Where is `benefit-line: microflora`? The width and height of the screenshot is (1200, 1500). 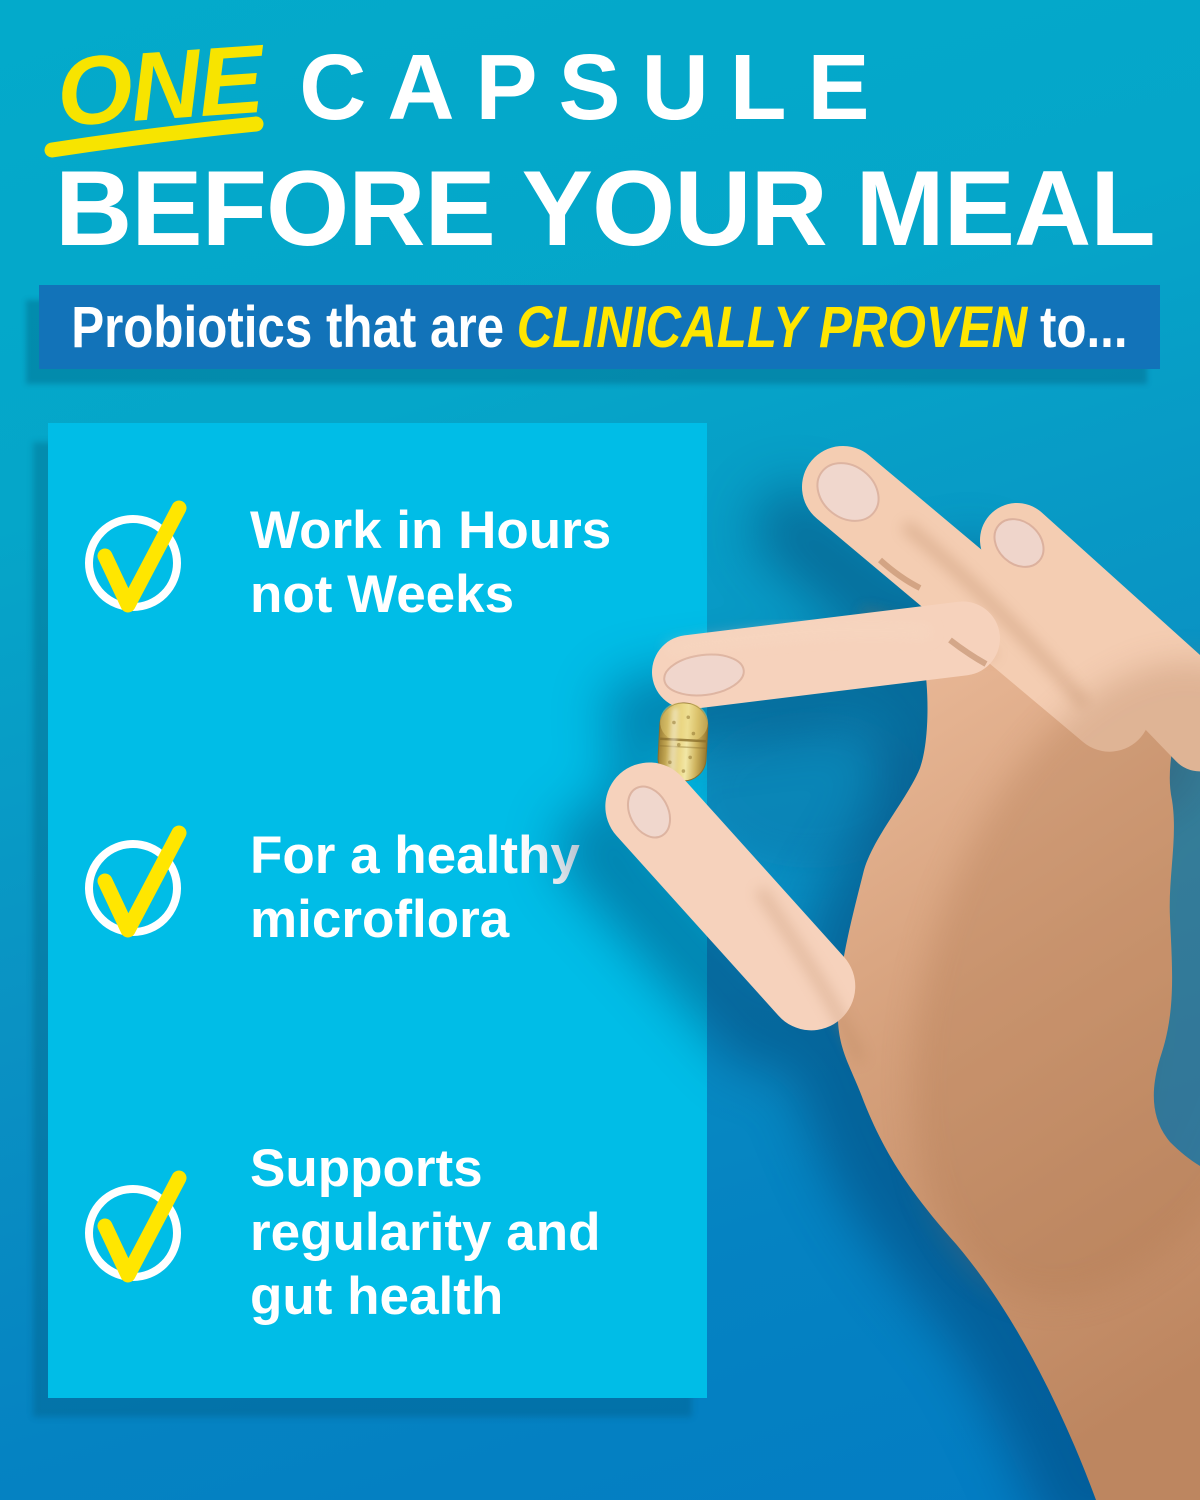 benefit-line: microflora is located at coordinates (380, 919).